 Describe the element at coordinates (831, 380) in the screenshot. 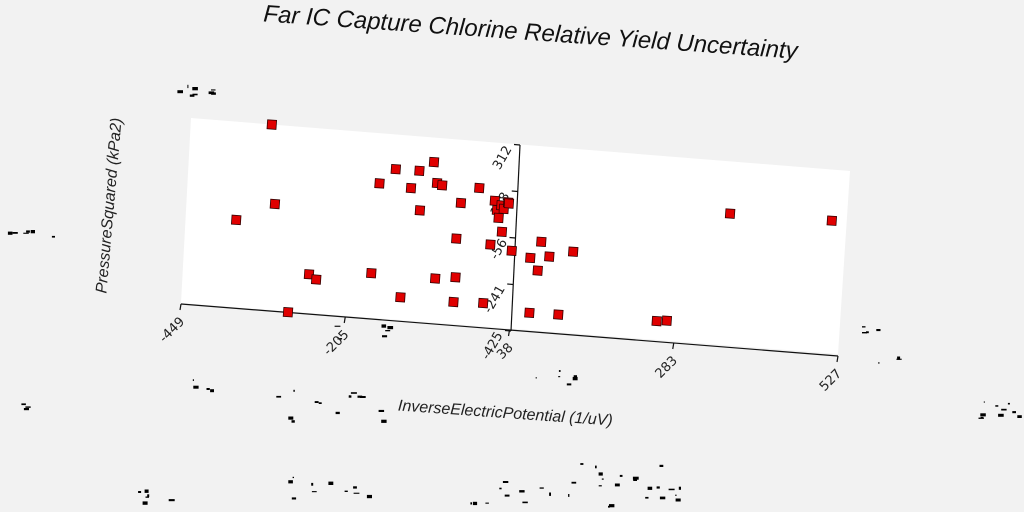

I see `x-tick-label-4: 527` at that location.